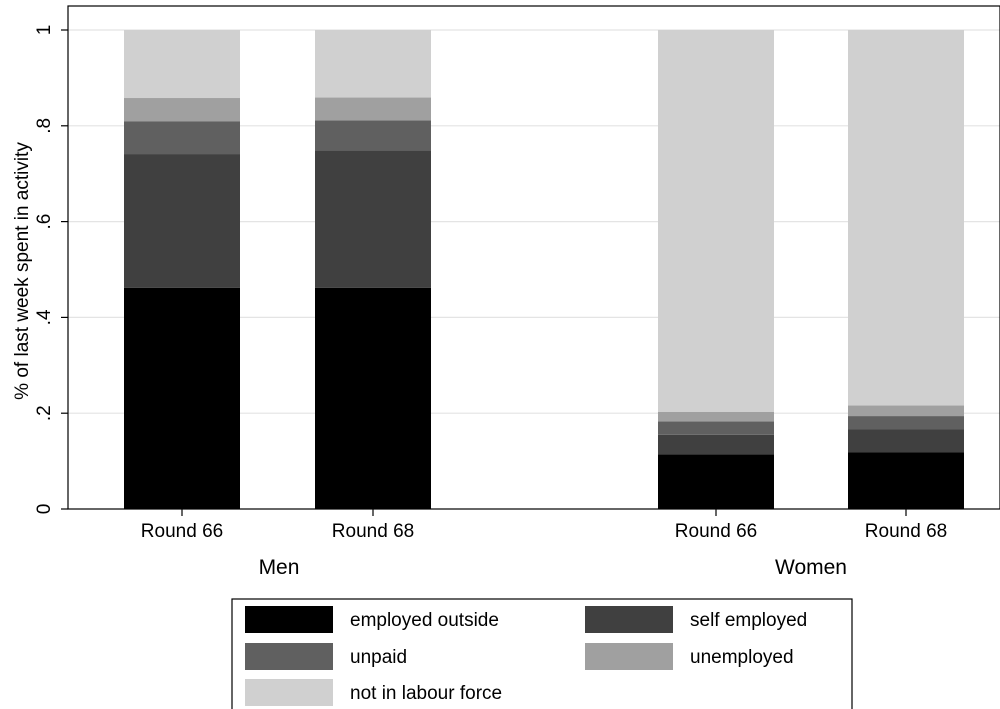 This screenshot has width=1000, height=709. What do you see at coordinates (426, 693) in the screenshot?
I see `legend-label: not in labour force` at bounding box center [426, 693].